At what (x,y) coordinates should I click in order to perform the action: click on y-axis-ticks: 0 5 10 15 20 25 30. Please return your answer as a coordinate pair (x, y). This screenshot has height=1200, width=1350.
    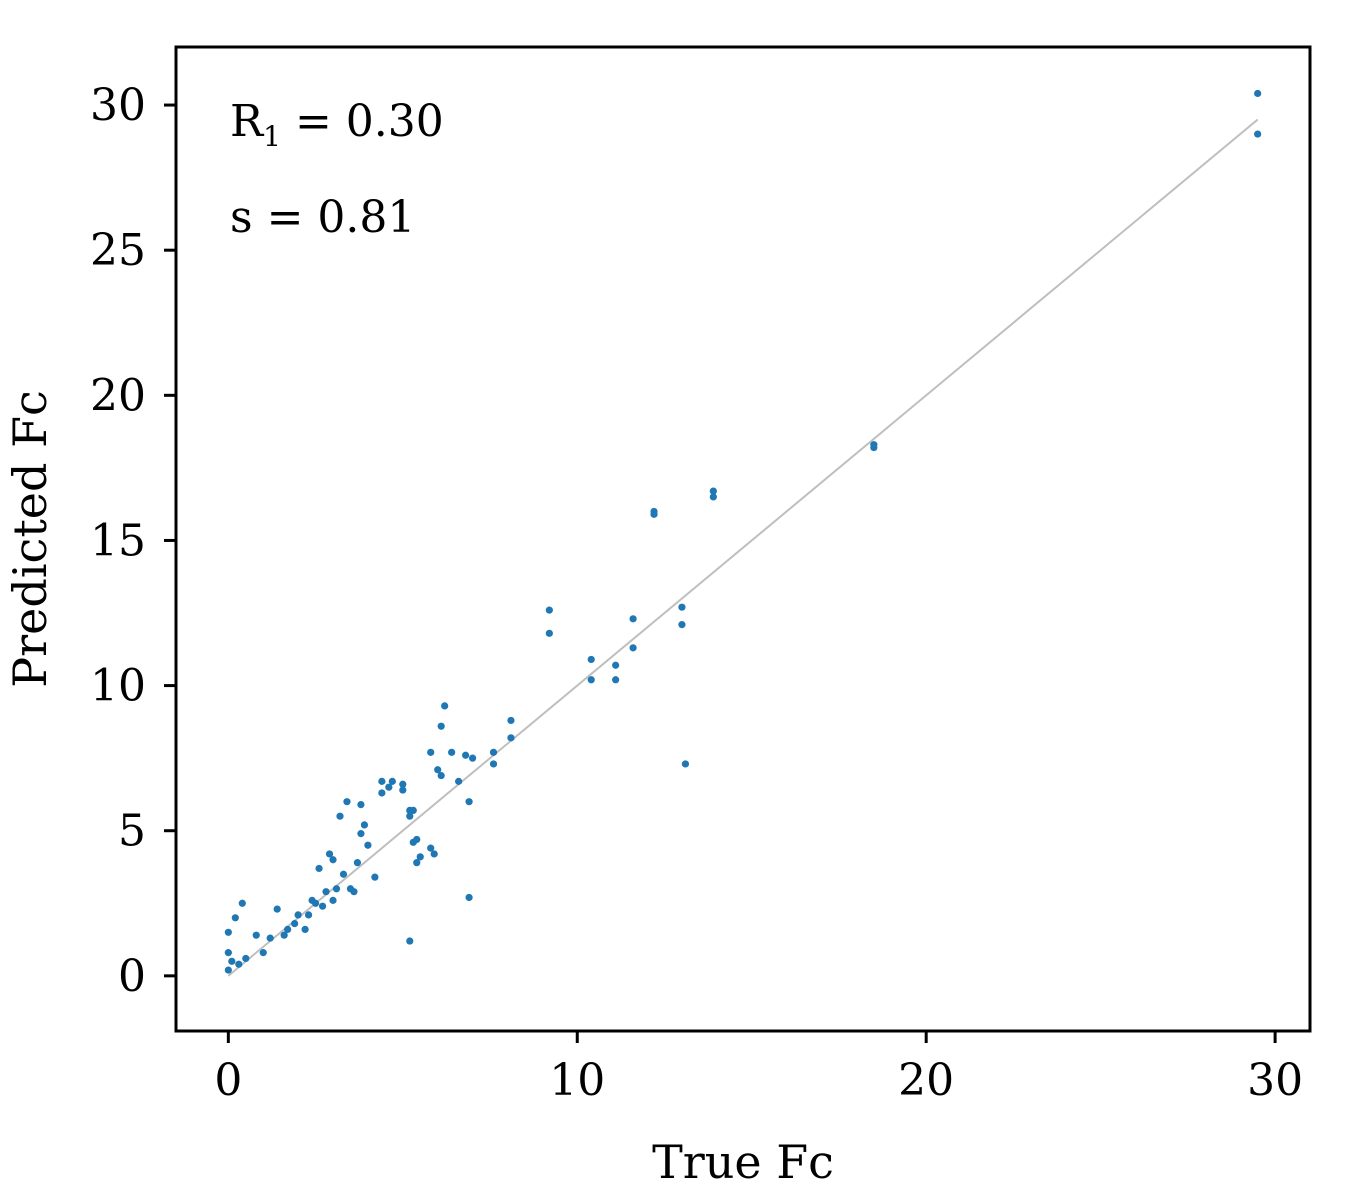
    Looking at the image, I should click on (133, 541).